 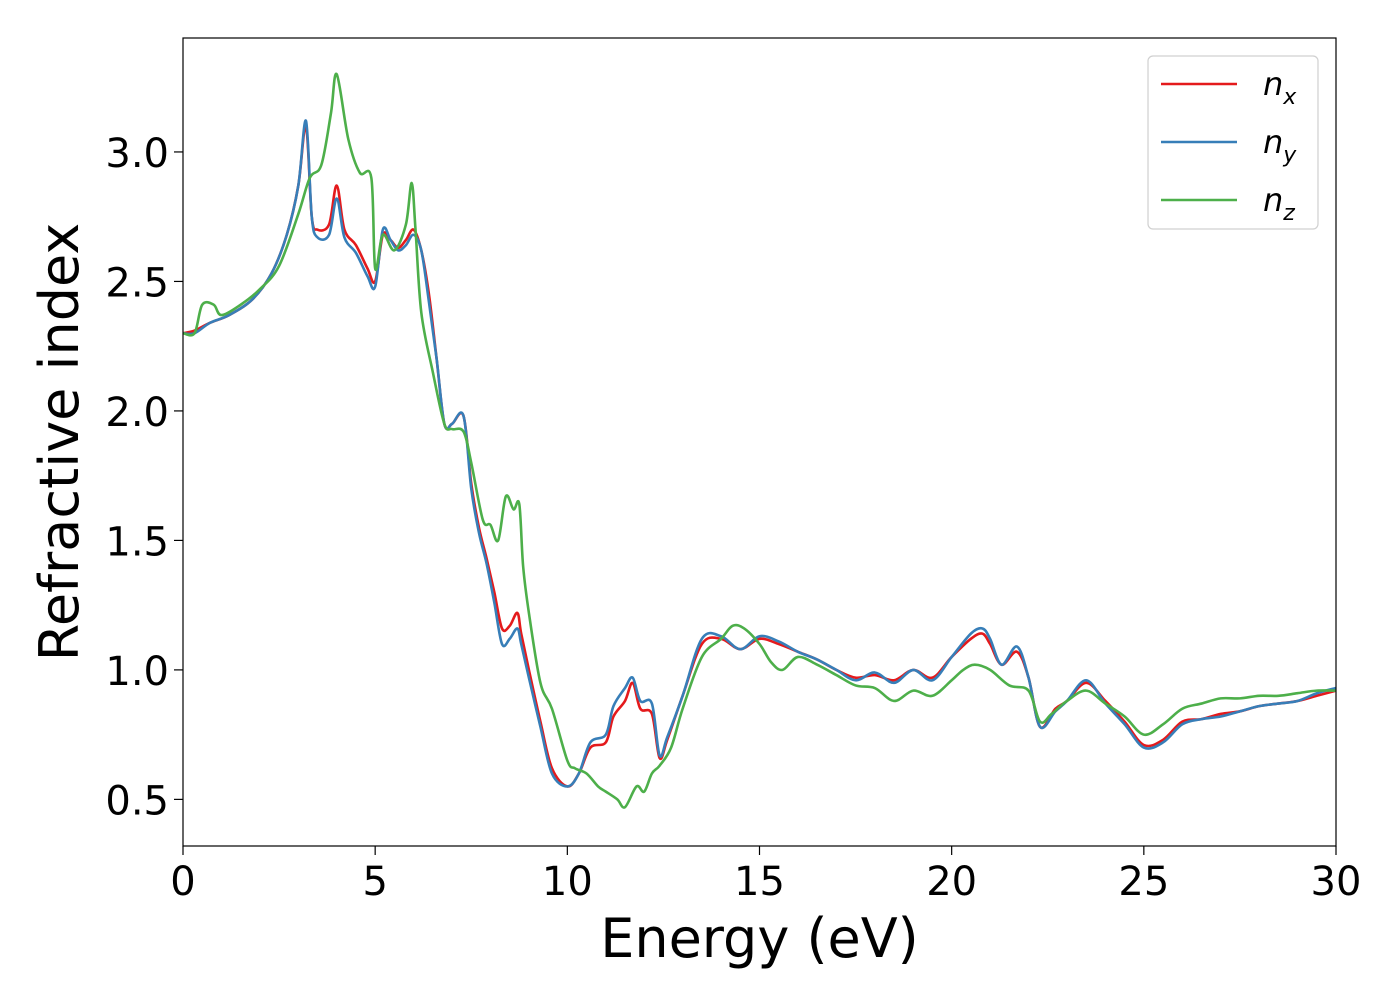 What do you see at coordinates (137, 283) in the screenshot?
I see `y-tick-label: 2.5` at bounding box center [137, 283].